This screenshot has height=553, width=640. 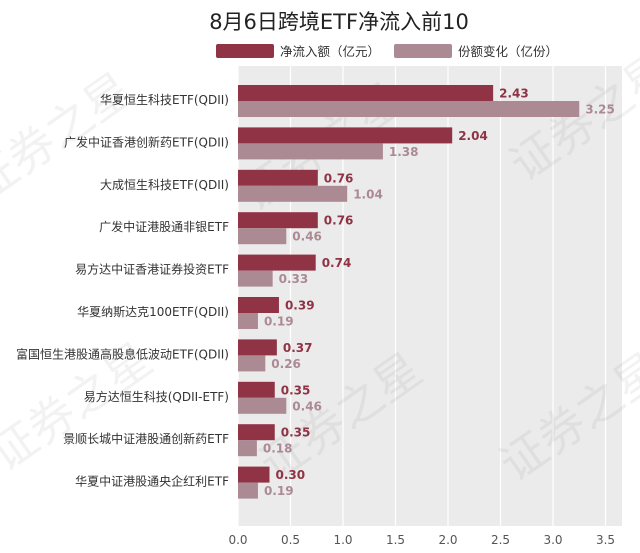 What do you see at coordinates (291, 475) in the screenshot?
I see `value-label-inflow: 0.30` at bounding box center [291, 475].